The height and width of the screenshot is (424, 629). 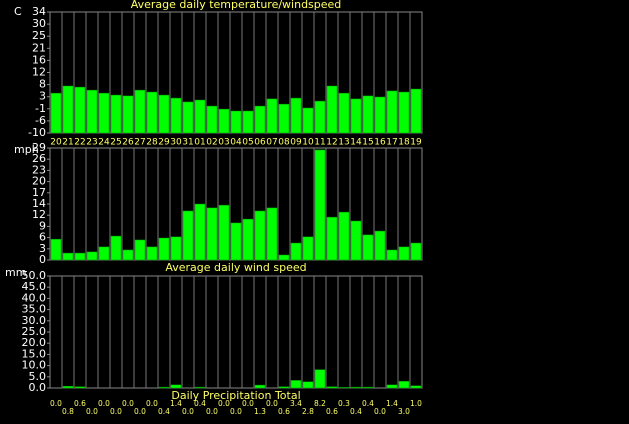 What do you see at coordinates (39, 214) in the screenshot?
I see `y-tick-label: 12` at bounding box center [39, 214].